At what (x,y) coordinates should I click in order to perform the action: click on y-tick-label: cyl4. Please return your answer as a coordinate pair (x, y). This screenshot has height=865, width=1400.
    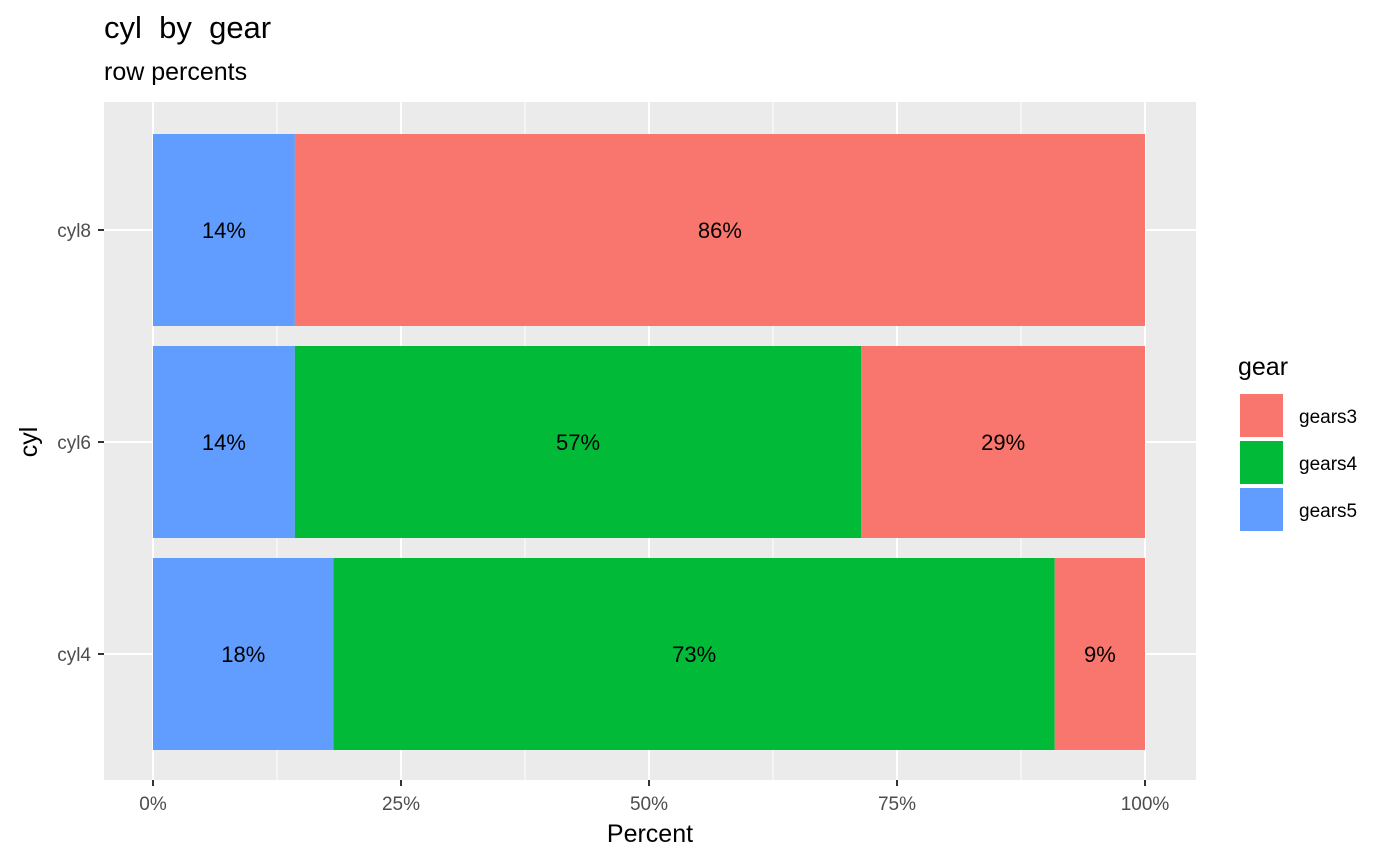
    Looking at the image, I should click on (74, 655).